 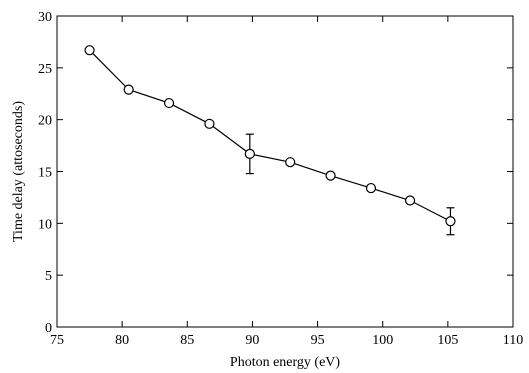 What do you see at coordinates (122, 340) in the screenshot?
I see `x-tick-label: 80` at bounding box center [122, 340].